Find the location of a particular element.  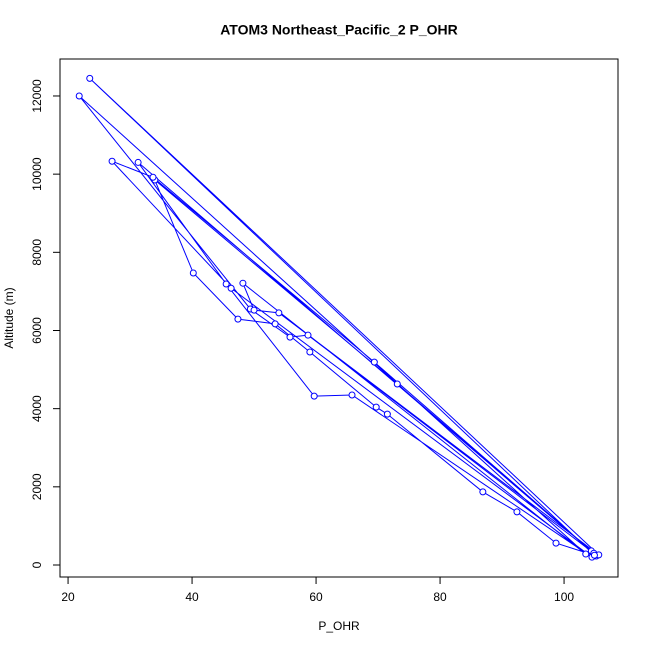

x-tick-label: 20 is located at coordinates (68, 597).